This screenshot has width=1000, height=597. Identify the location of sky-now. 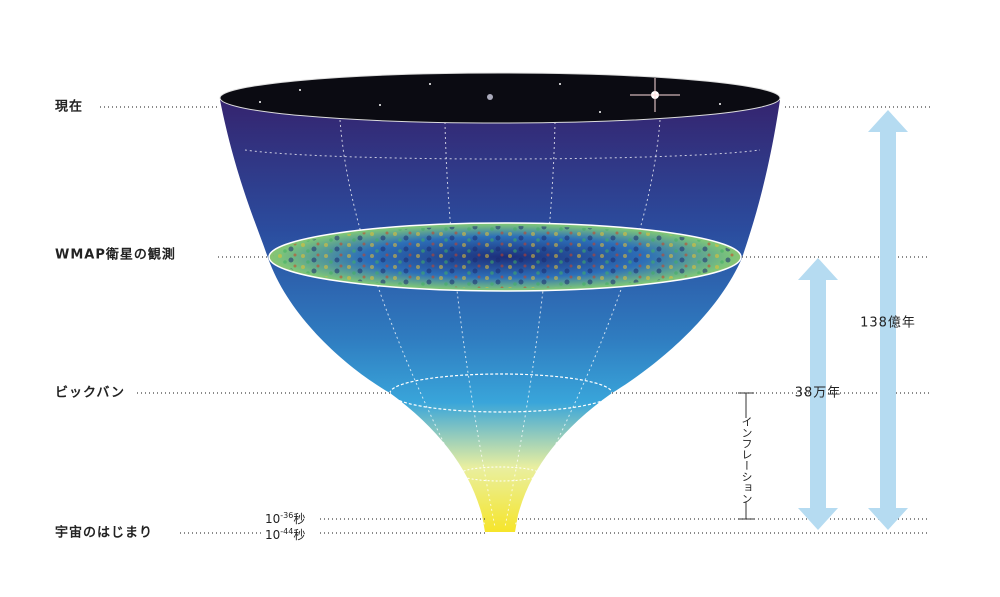
(500, 98).